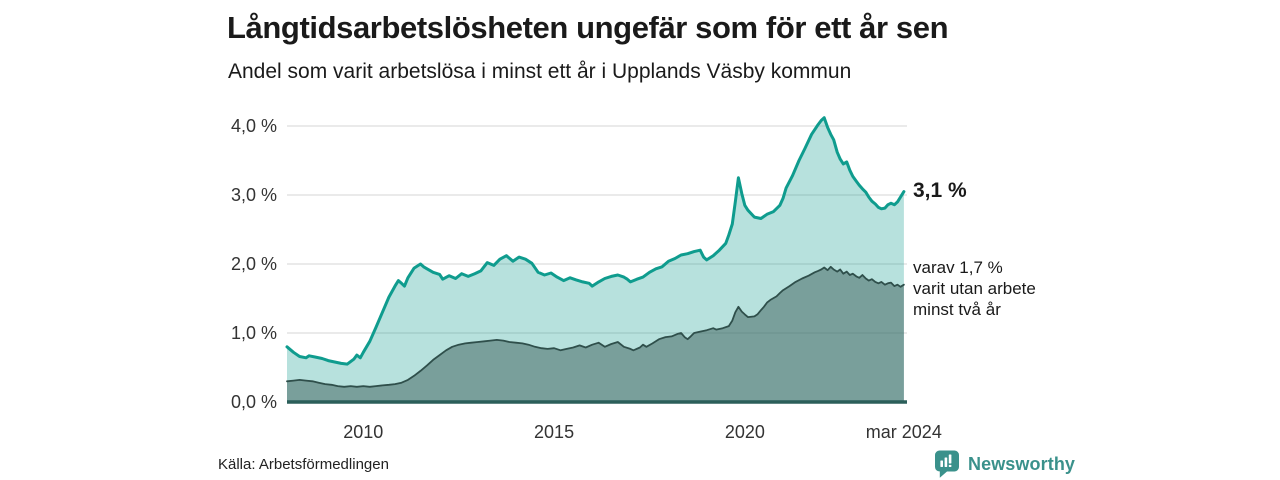  Describe the element at coordinates (1022, 463) in the screenshot. I see `brand-name: Newsworthy` at that location.